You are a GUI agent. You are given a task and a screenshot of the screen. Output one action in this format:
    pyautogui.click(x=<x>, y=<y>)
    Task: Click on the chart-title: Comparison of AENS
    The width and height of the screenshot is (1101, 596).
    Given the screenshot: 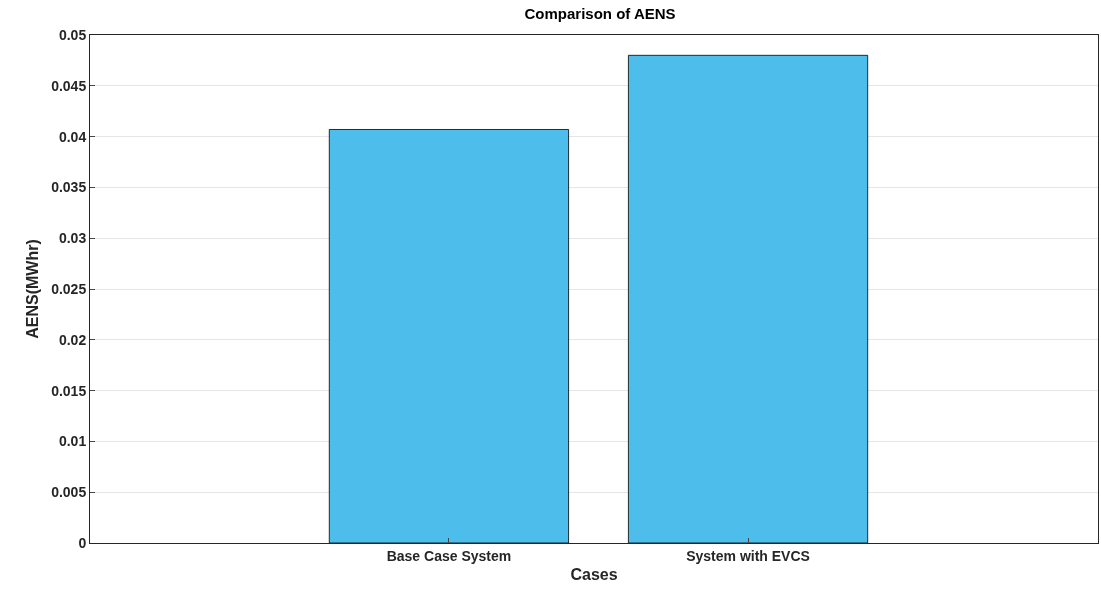 What is the action you would take?
    pyautogui.click(x=600, y=14)
    